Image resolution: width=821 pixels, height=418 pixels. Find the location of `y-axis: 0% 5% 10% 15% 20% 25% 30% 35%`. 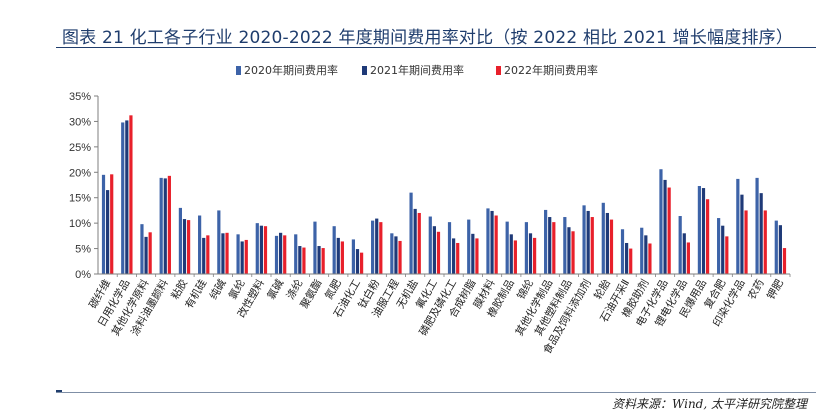

y-axis: 0% 5% 10% 15% 20% 25% 30% 35% is located at coordinates (84, 186).